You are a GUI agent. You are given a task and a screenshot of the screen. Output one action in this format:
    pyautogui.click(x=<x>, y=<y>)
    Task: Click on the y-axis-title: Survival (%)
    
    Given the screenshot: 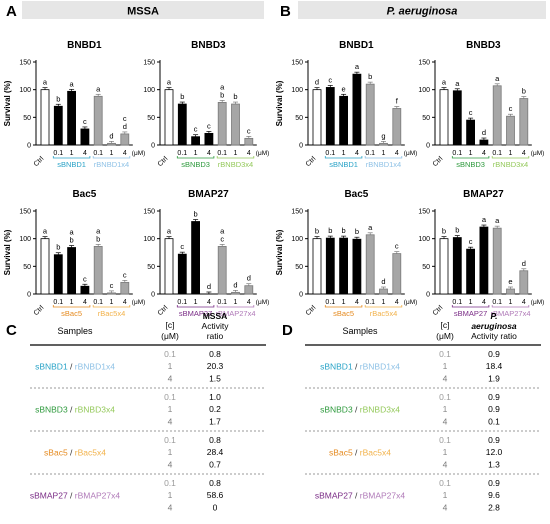 What is the action you would take?
    pyautogui.click(x=279, y=103)
    